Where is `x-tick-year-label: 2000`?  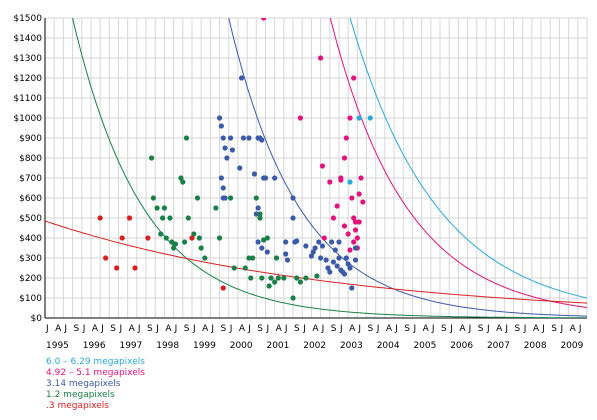
x-tick-year-label: 2000 is located at coordinates (241, 346).